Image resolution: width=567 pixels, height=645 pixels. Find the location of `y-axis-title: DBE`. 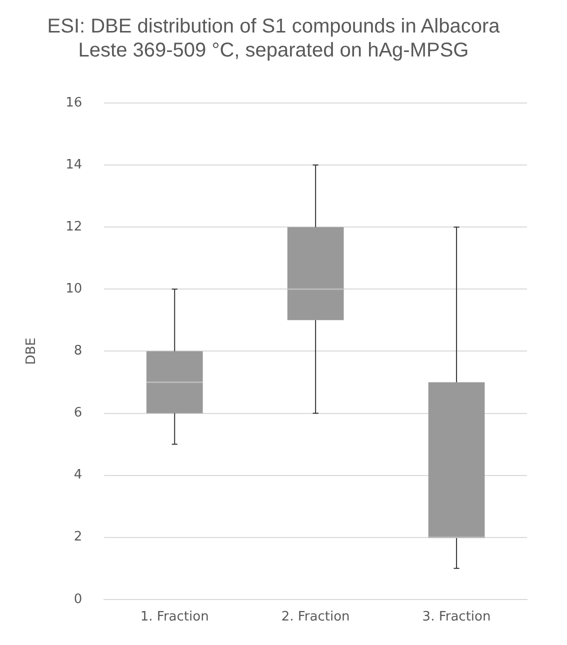

y-axis-title: DBE is located at coordinates (32, 351).